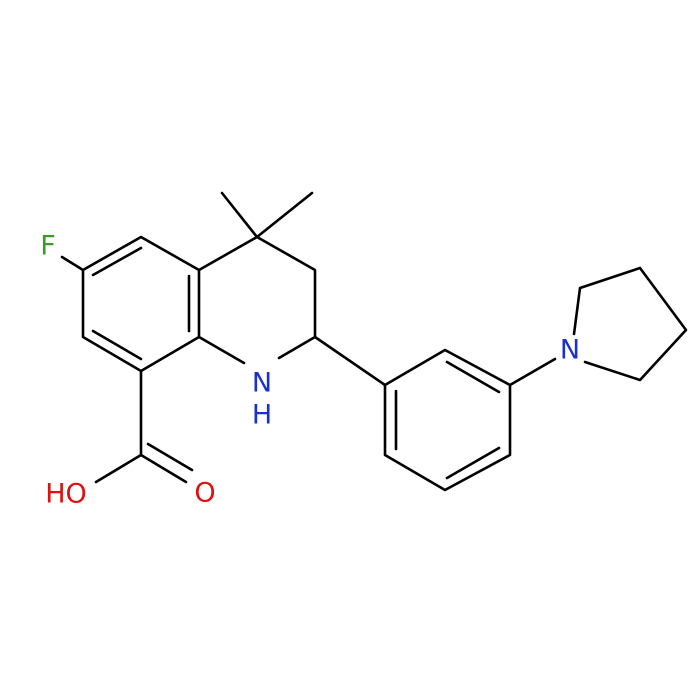 The image size is (700, 700). What do you see at coordinates (630, 324) in the screenshot?
I see `pyrrolidine-ring` at bounding box center [630, 324].